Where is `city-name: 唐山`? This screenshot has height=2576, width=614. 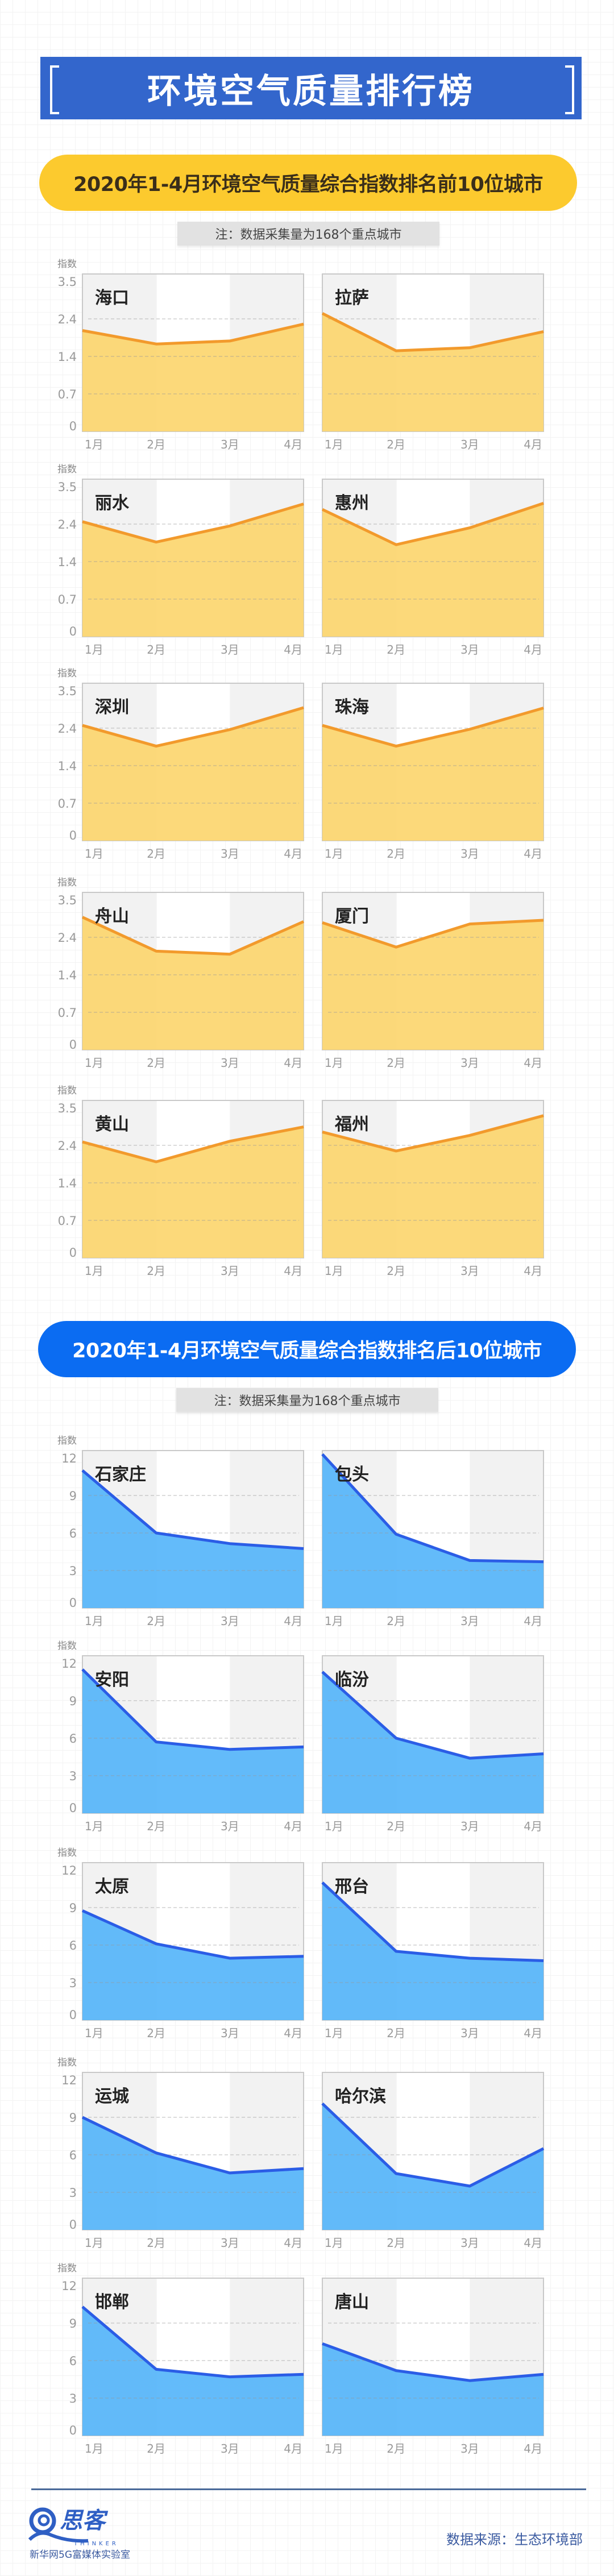 city-name: 唐山 is located at coordinates (352, 2302).